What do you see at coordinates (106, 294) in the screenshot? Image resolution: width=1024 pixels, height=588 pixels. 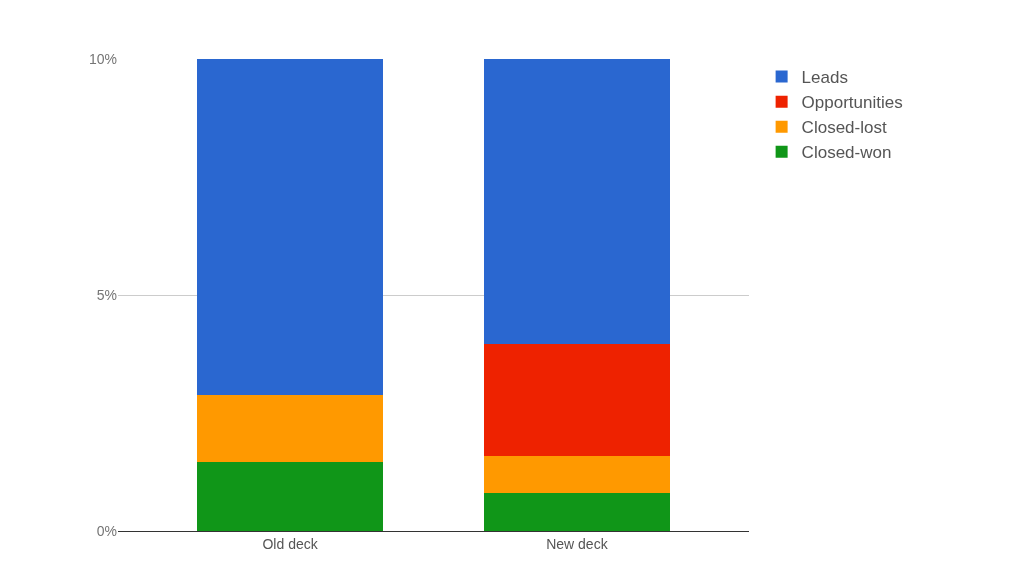 I see `y-tick-label: 5%` at bounding box center [106, 294].